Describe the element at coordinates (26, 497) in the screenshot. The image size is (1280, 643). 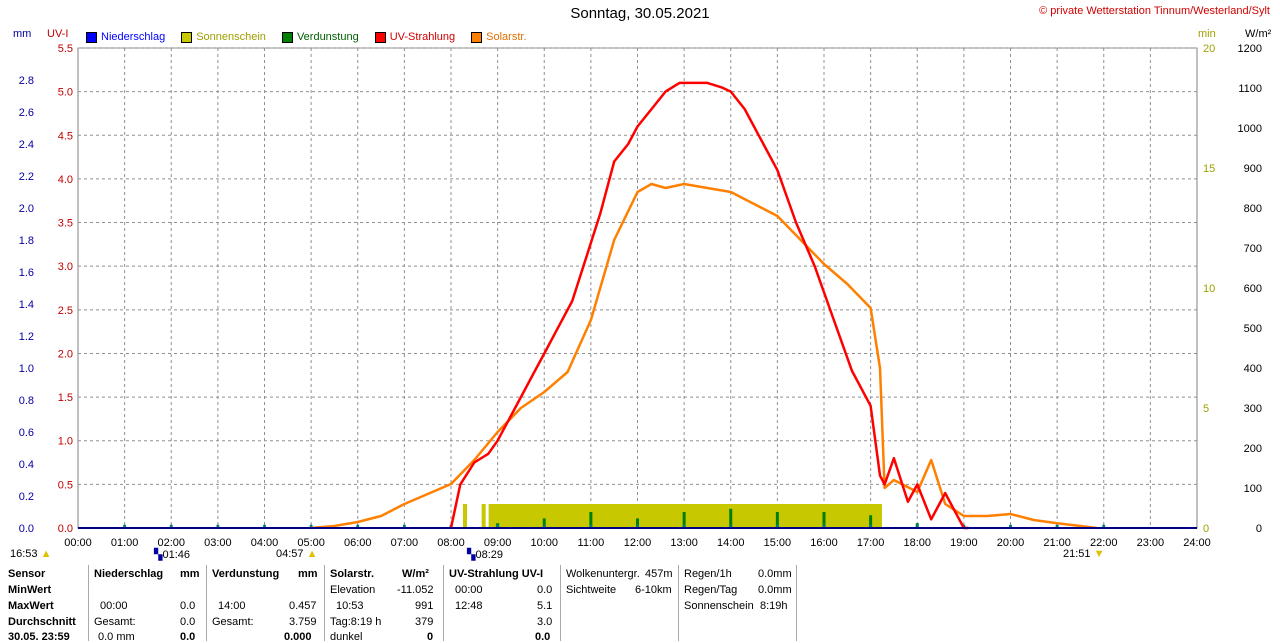
I see `mm-tick-label: 0.2` at that location.